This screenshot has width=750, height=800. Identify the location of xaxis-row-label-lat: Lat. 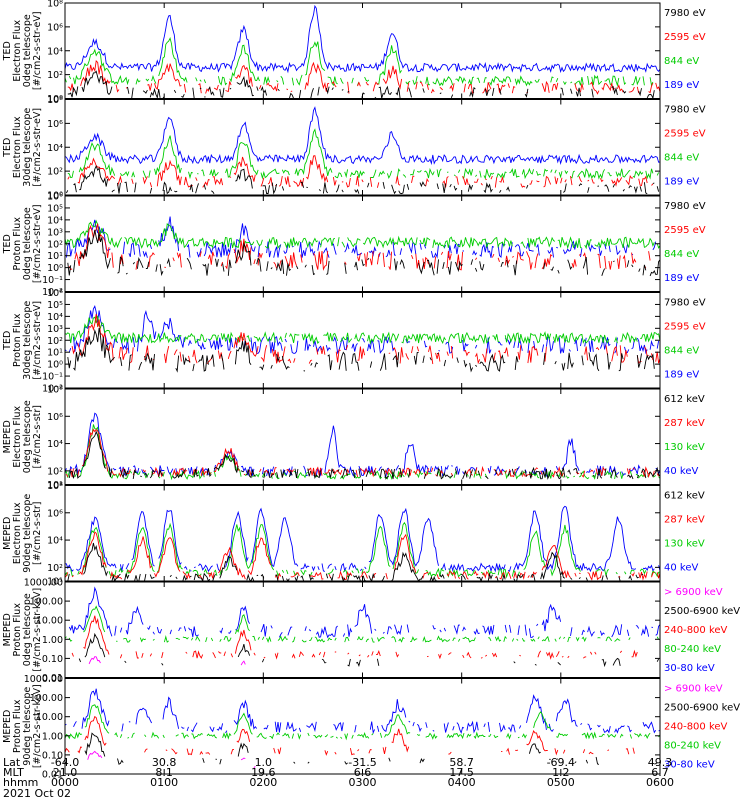
(12, 762).